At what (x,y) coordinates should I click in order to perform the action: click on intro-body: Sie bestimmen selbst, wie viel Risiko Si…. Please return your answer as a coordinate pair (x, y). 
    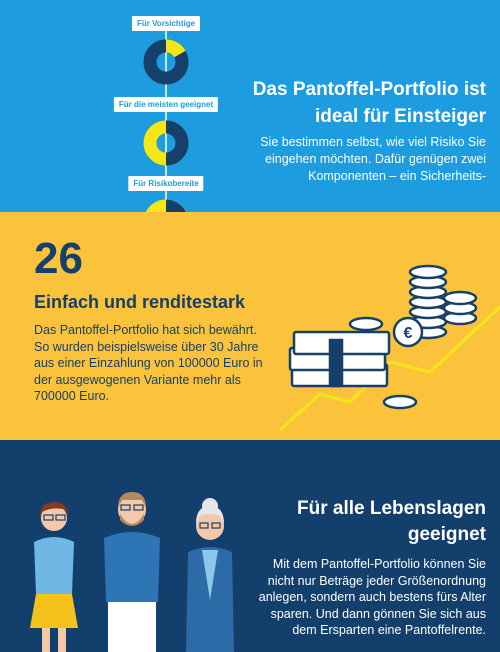
    Looking at the image, I should click on (373, 159).